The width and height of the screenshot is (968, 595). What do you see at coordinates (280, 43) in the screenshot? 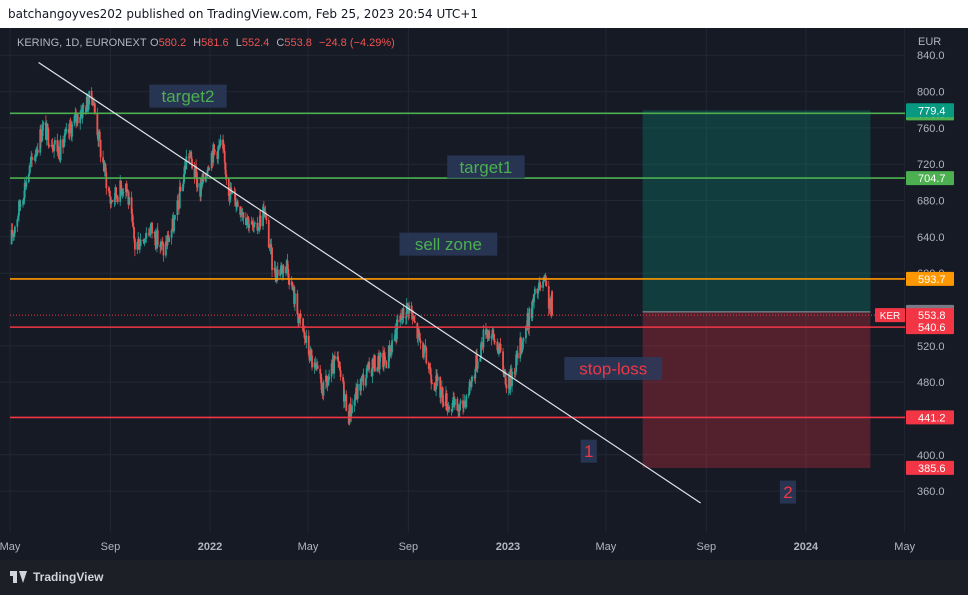
I see `close-label: C` at bounding box center [280, 43].